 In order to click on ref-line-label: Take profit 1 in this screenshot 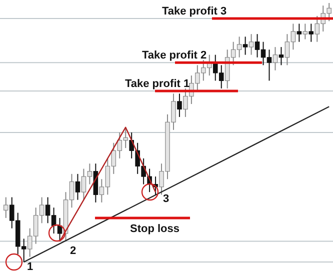, I will do `click(157, 84)`.